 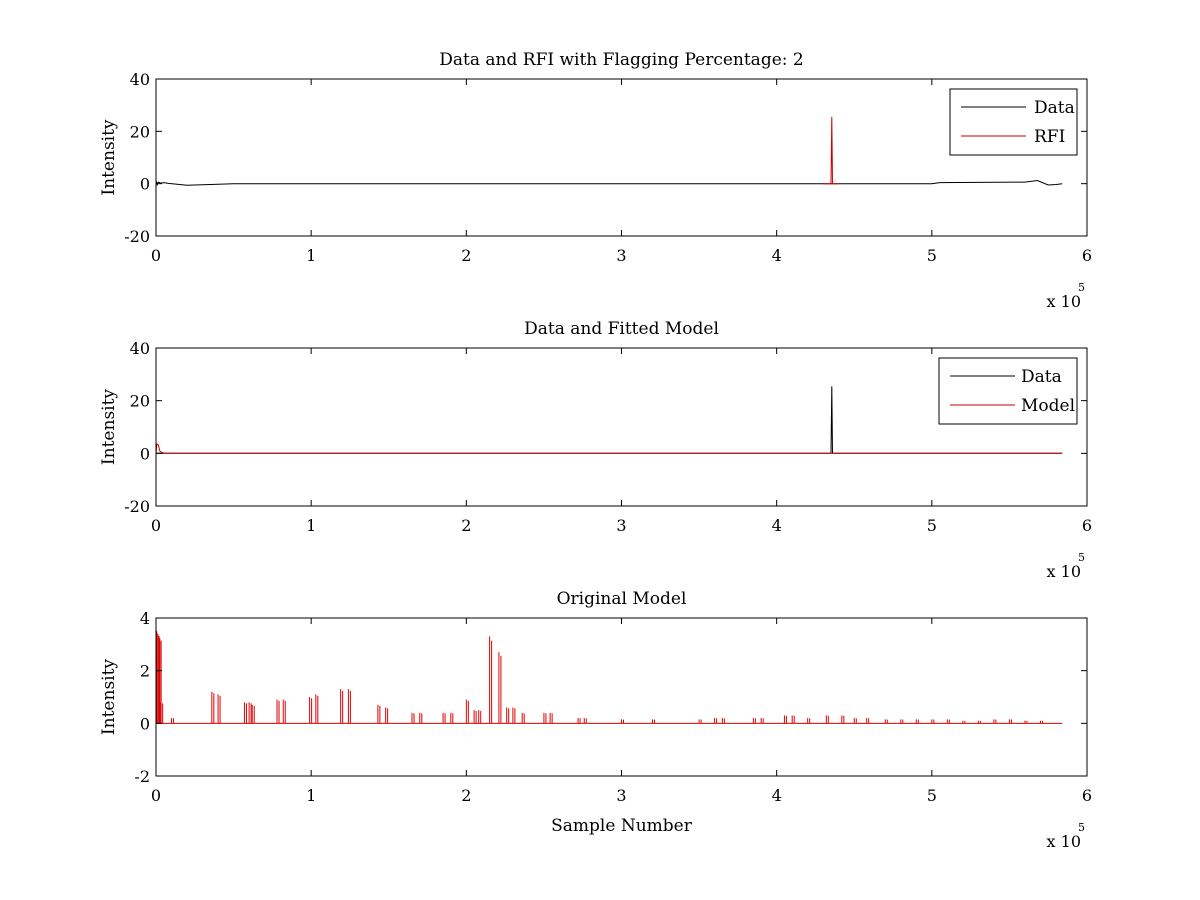 I want to click on series-model-line, so click(x=609, y=448).